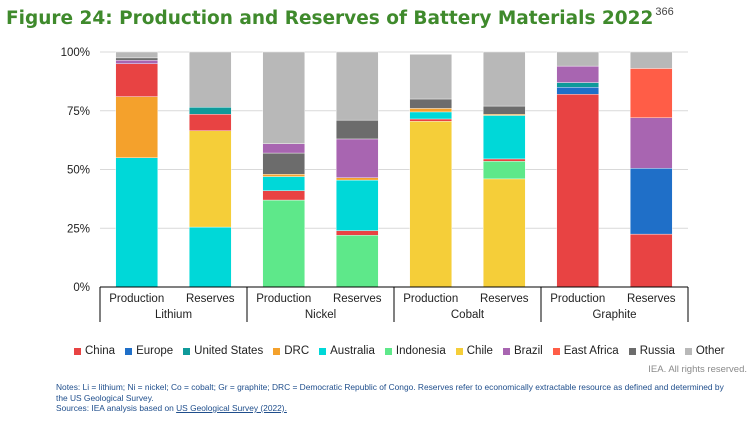 This screenshot has height=427, width=753. What do you see at coordinates (231, 408) in the screenshot?
I see `sources-link: US Geological Survey (2022).` at bounding box center [231, 408].